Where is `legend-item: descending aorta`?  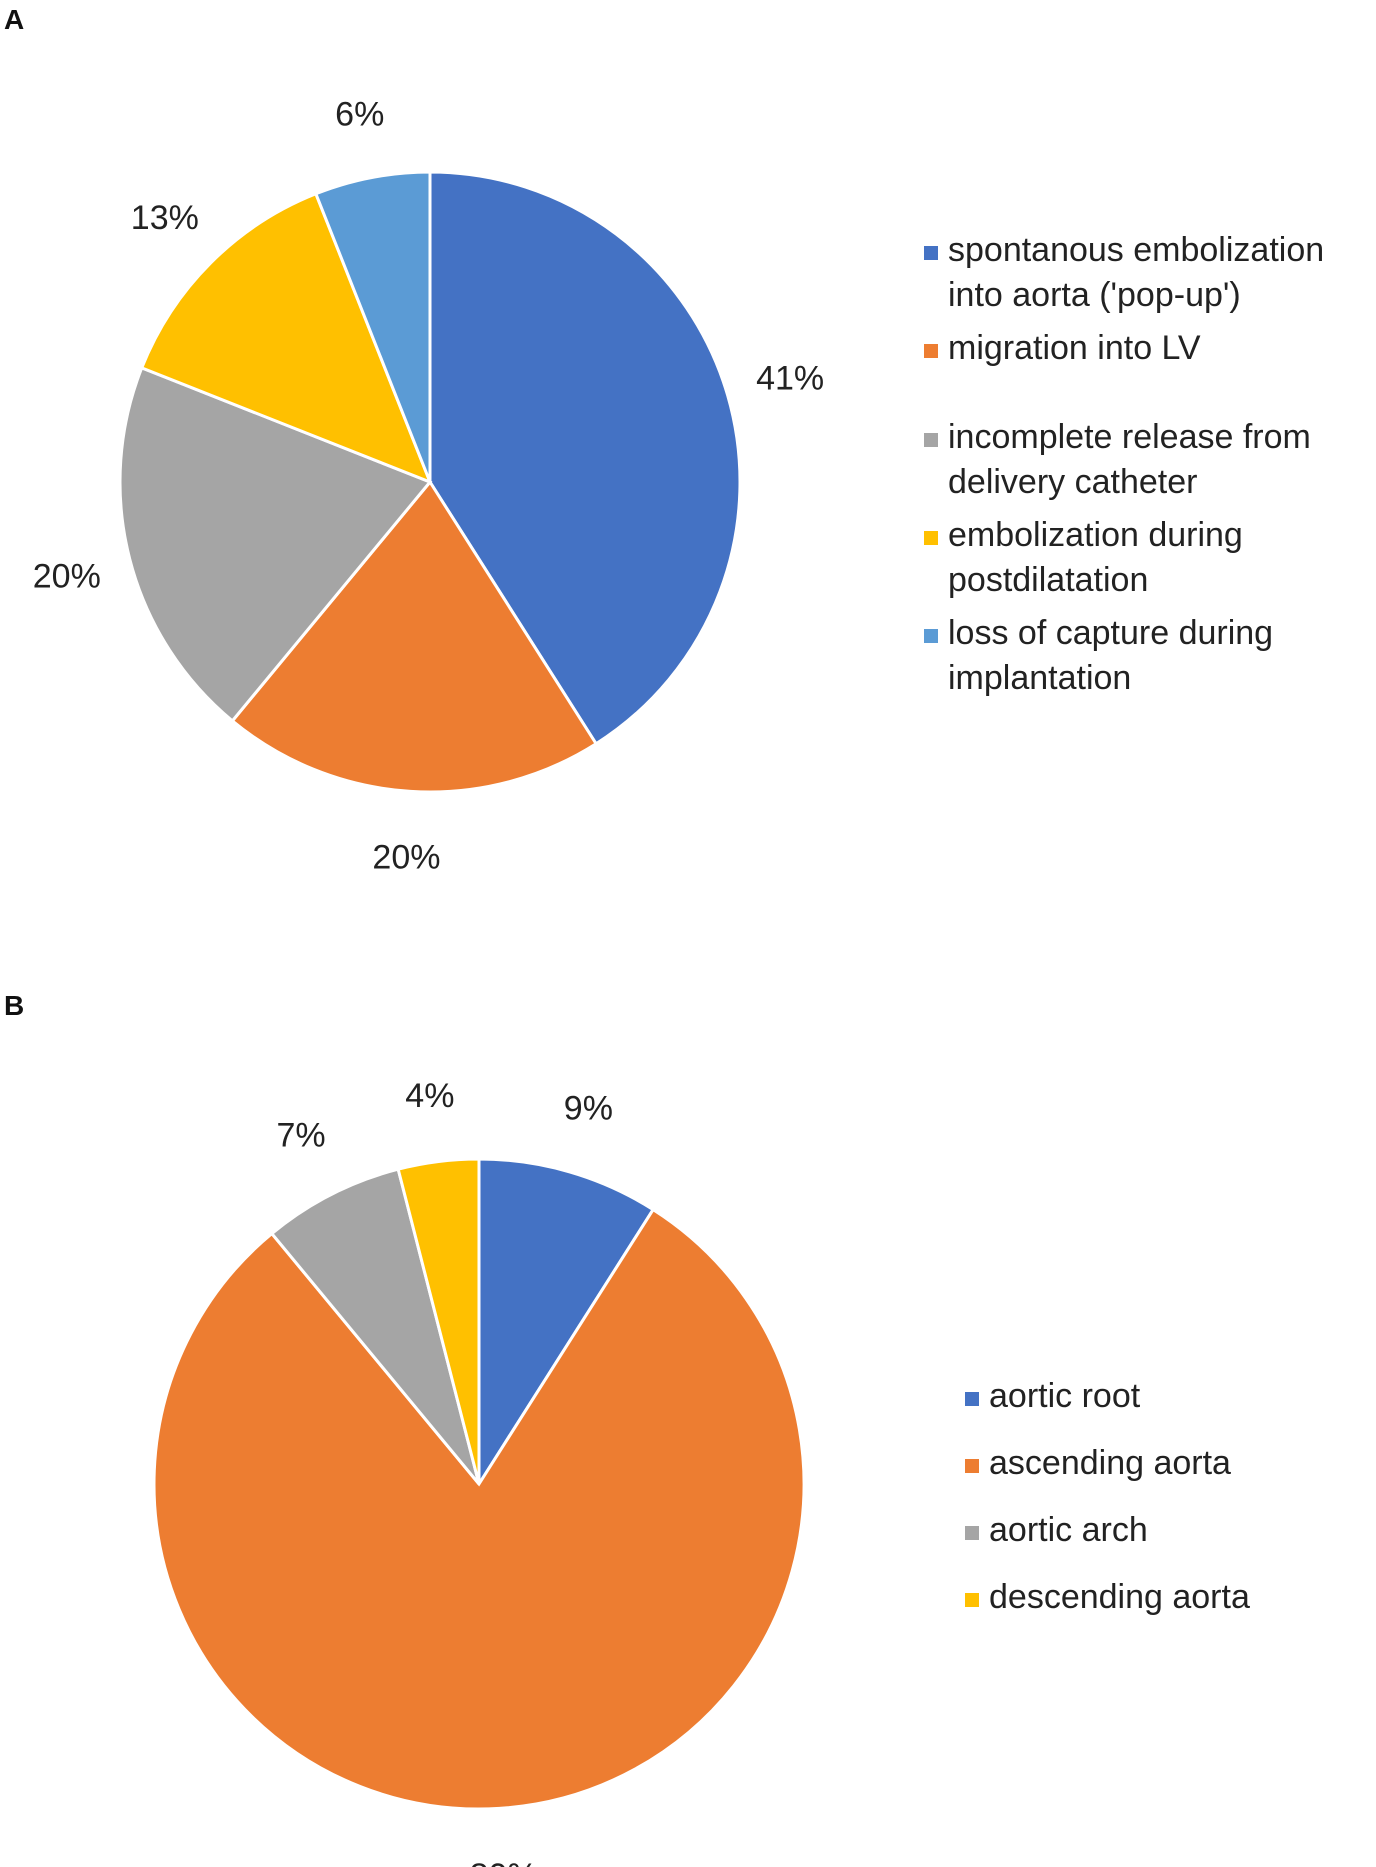
legend-item: descending aorta is located at coordinates (1165, 1597).